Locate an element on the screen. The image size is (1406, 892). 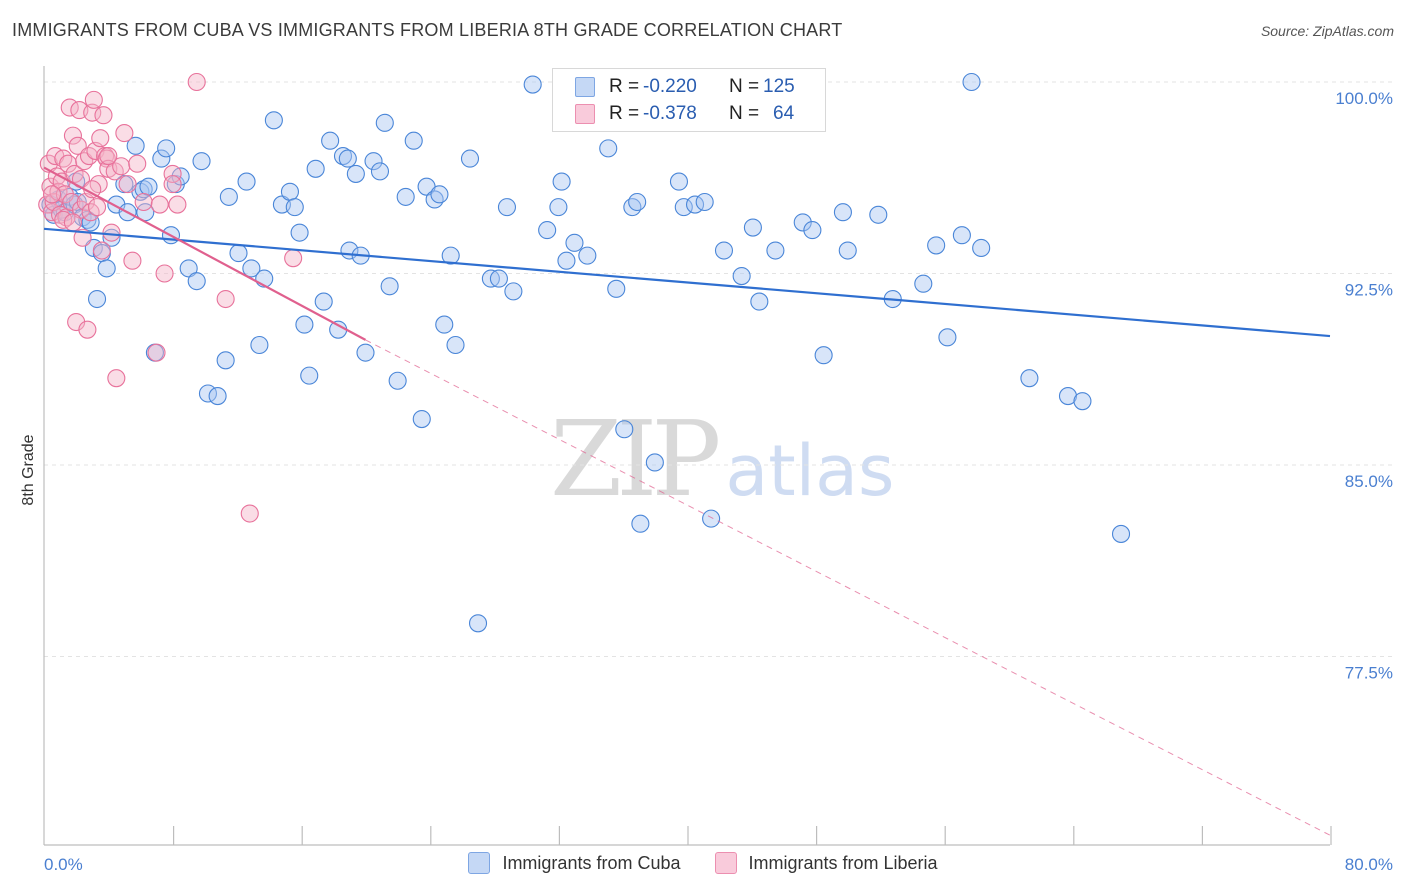
r-value: -0.378 is located at coordinates (670, 113).